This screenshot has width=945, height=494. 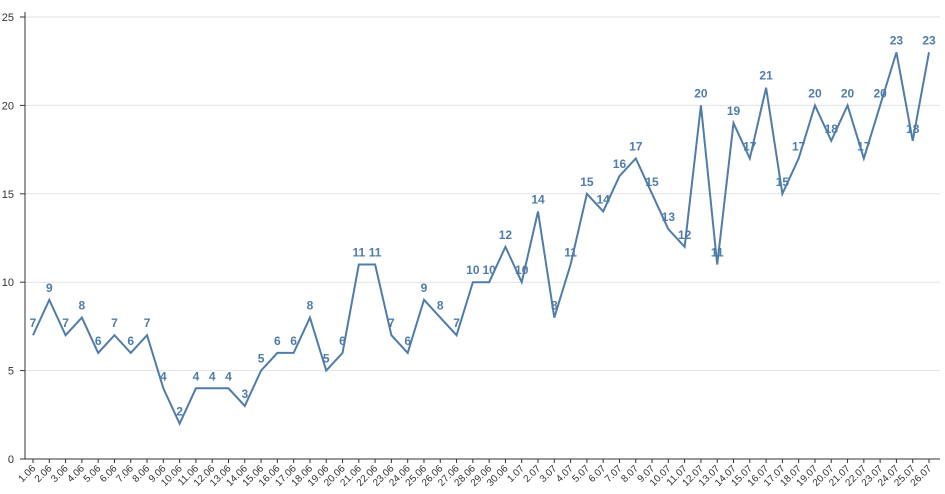 What do you see at coordinates (8, 106) in the screenshot?
I see `y-tick-label: 20` at bounding box center [8, 106].